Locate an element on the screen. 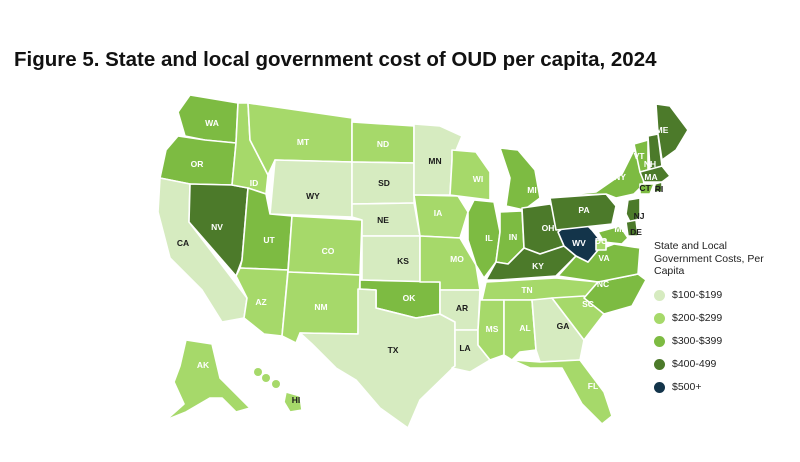 The image size is (800, 462). state-label-ca: CA is located at coordinates (183, 243).